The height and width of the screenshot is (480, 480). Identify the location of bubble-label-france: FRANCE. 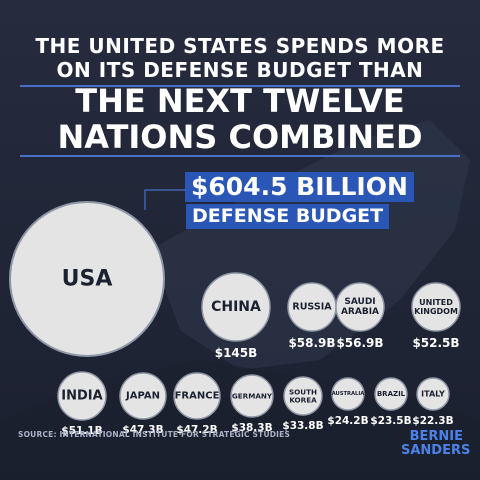
(197, 396).